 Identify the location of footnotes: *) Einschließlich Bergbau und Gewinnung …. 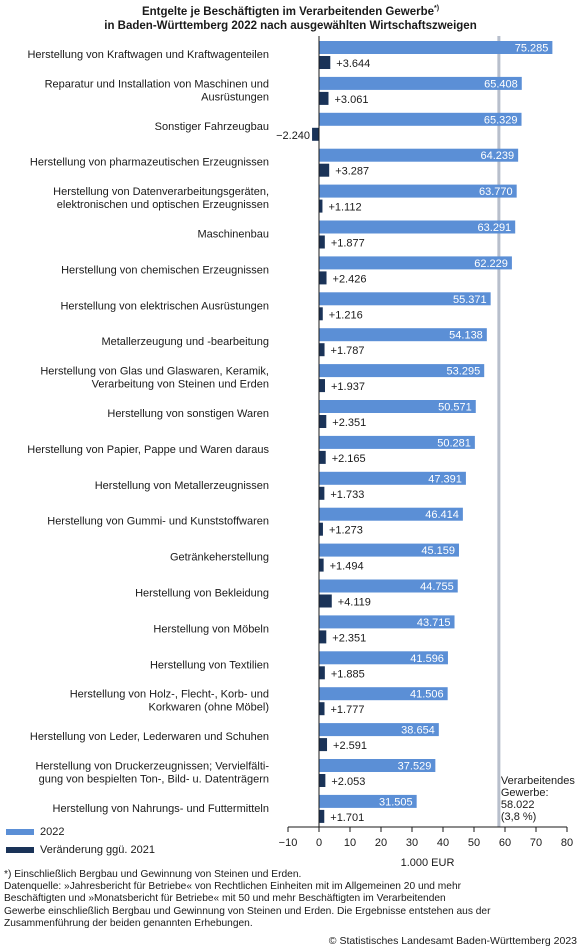
(291, 899).